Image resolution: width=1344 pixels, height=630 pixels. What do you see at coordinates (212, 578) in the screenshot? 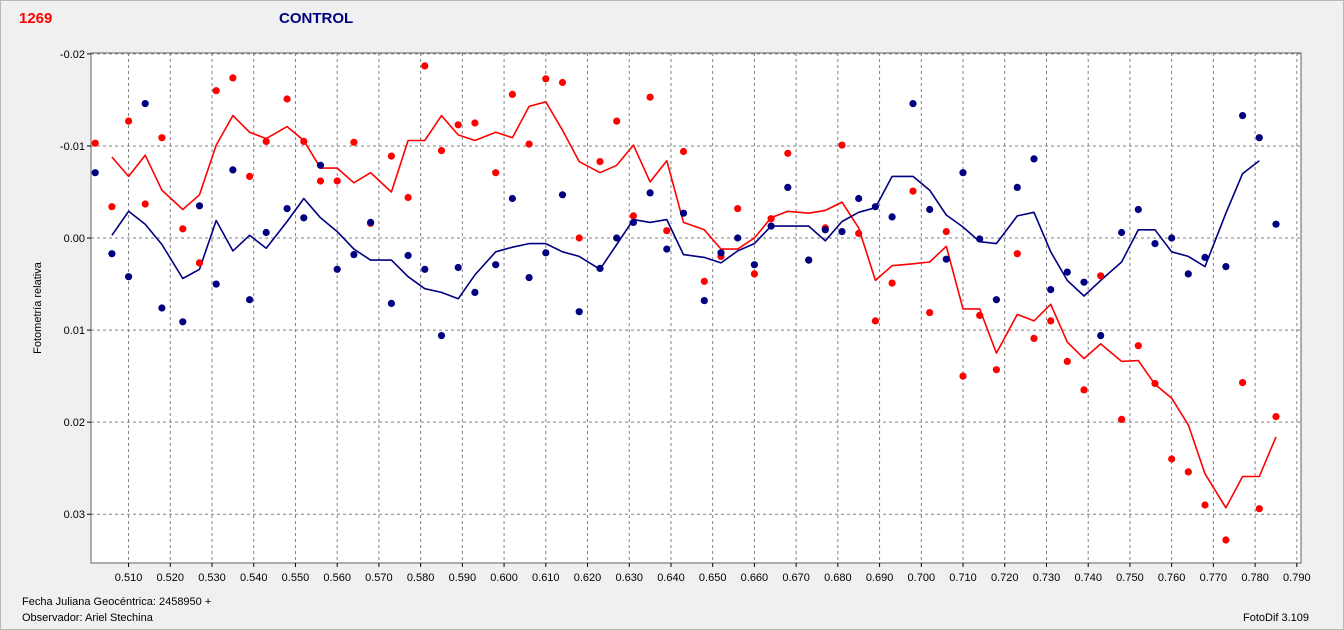
I see `x-tick-label: 0.530` at bounding box center [212, 578].